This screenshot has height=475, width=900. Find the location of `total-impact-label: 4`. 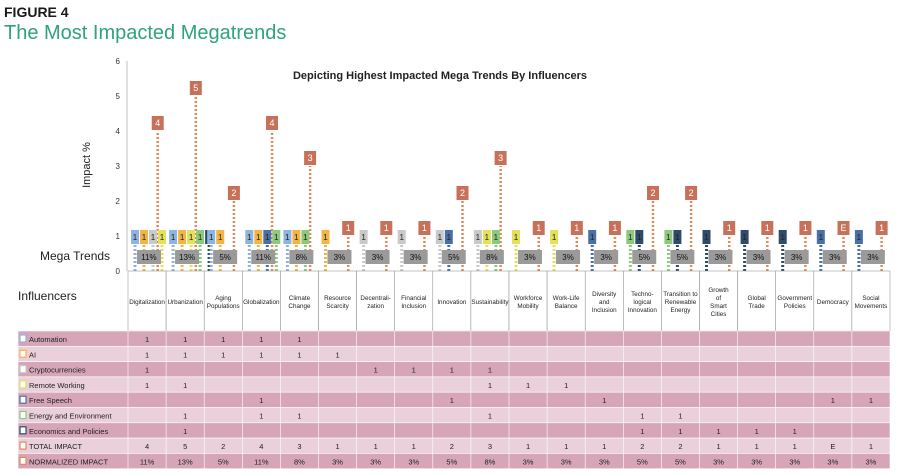

total-impact-label: 4 is located at coordinates (157, 123).